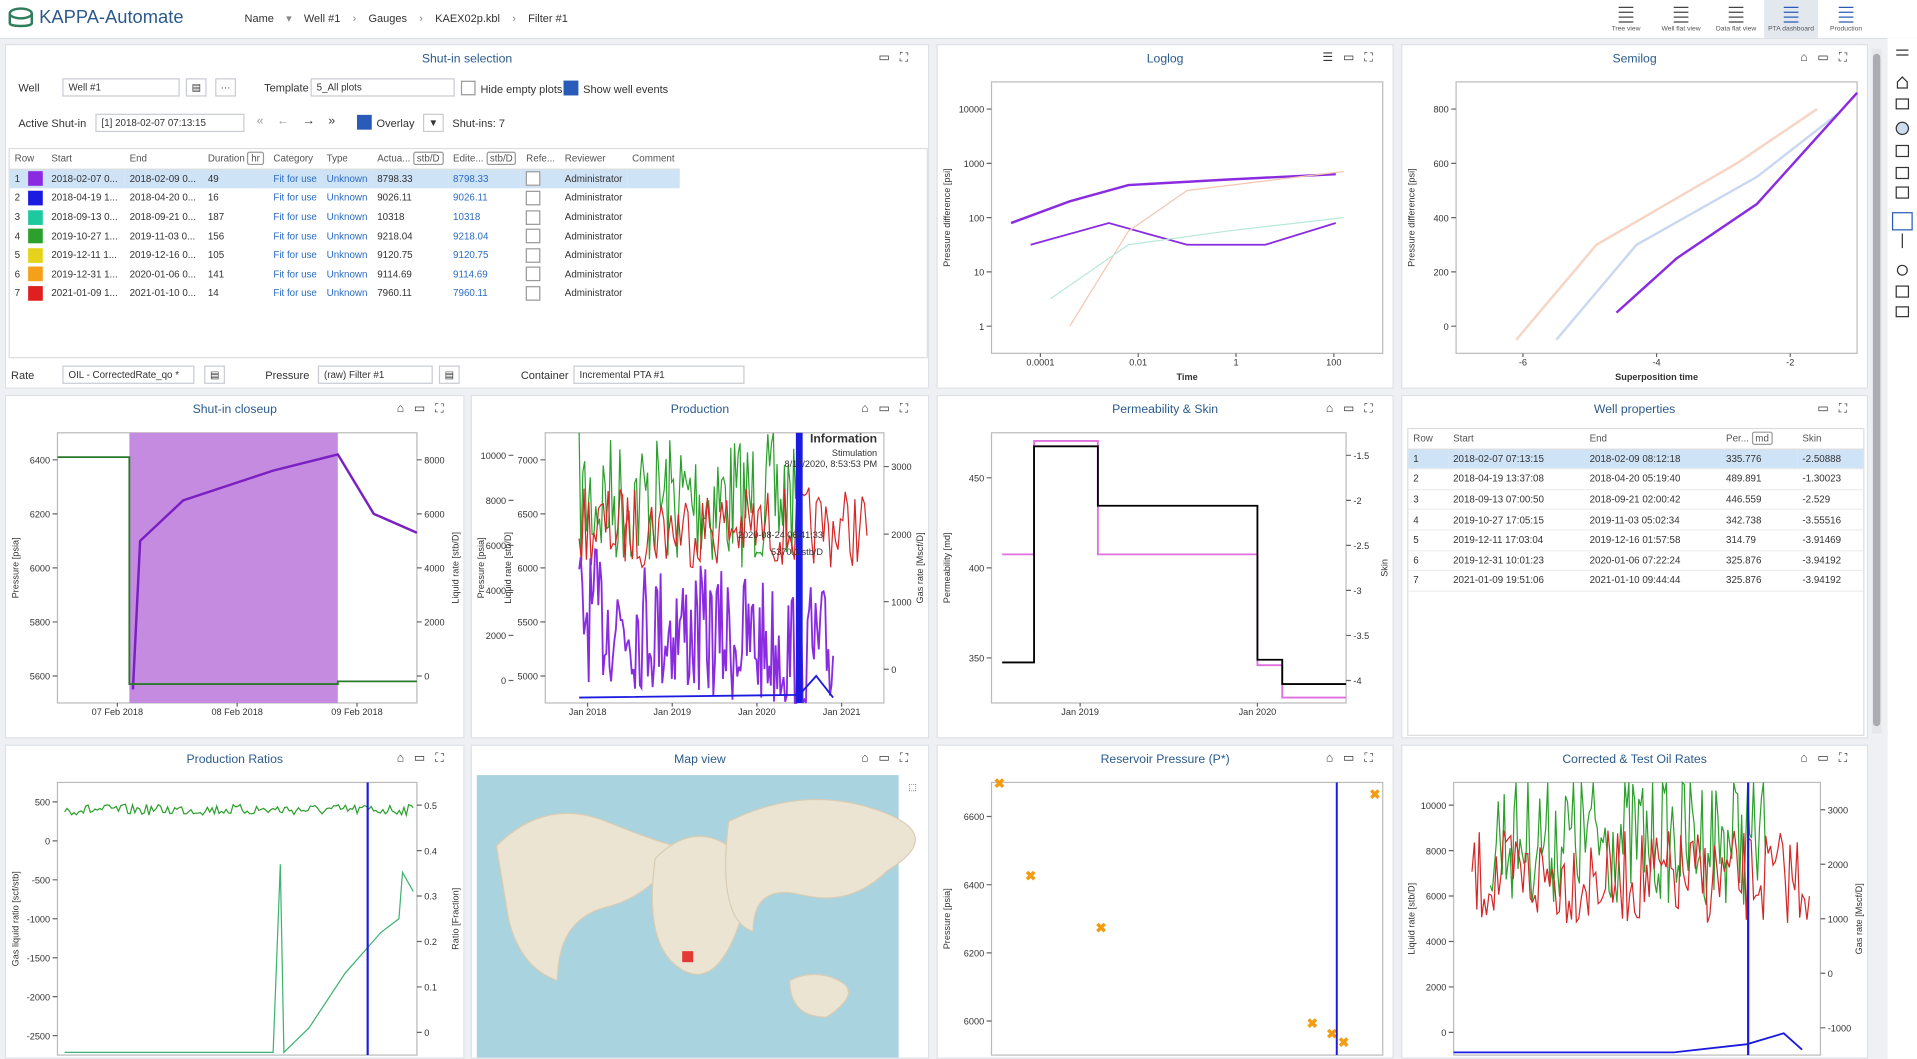 The height and width of the screenshot is (1059, 1917). What do you see at coordinates (1876, 391) in the screenshot?
I see `scrollbar` at bounding box center [1876, 391].